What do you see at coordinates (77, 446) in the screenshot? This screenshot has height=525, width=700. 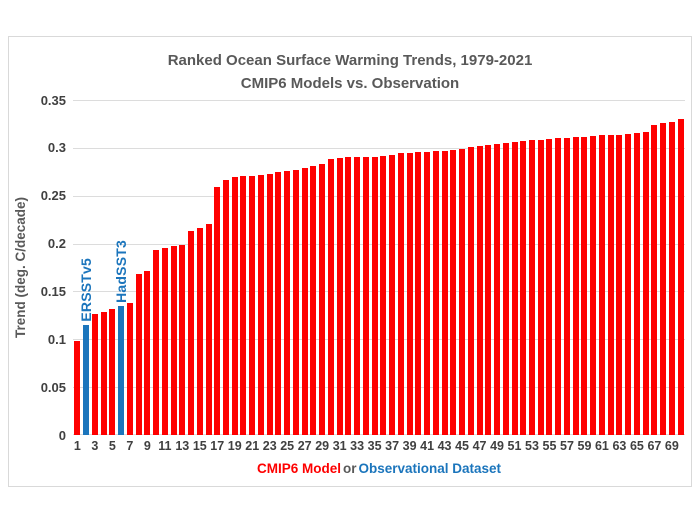 I see `x-tick-label: 1` at bounding box center [77, 446].